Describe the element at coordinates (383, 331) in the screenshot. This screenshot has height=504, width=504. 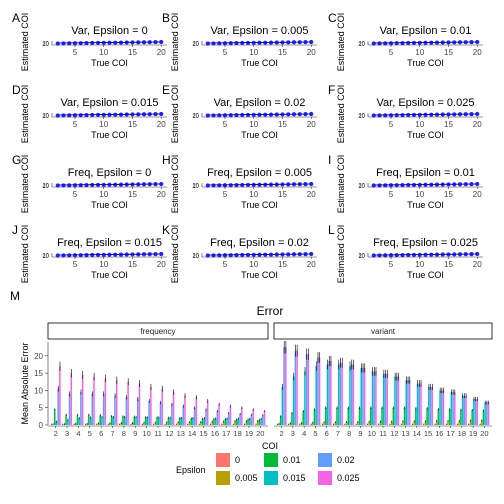
I see `facet-strip` at that location.